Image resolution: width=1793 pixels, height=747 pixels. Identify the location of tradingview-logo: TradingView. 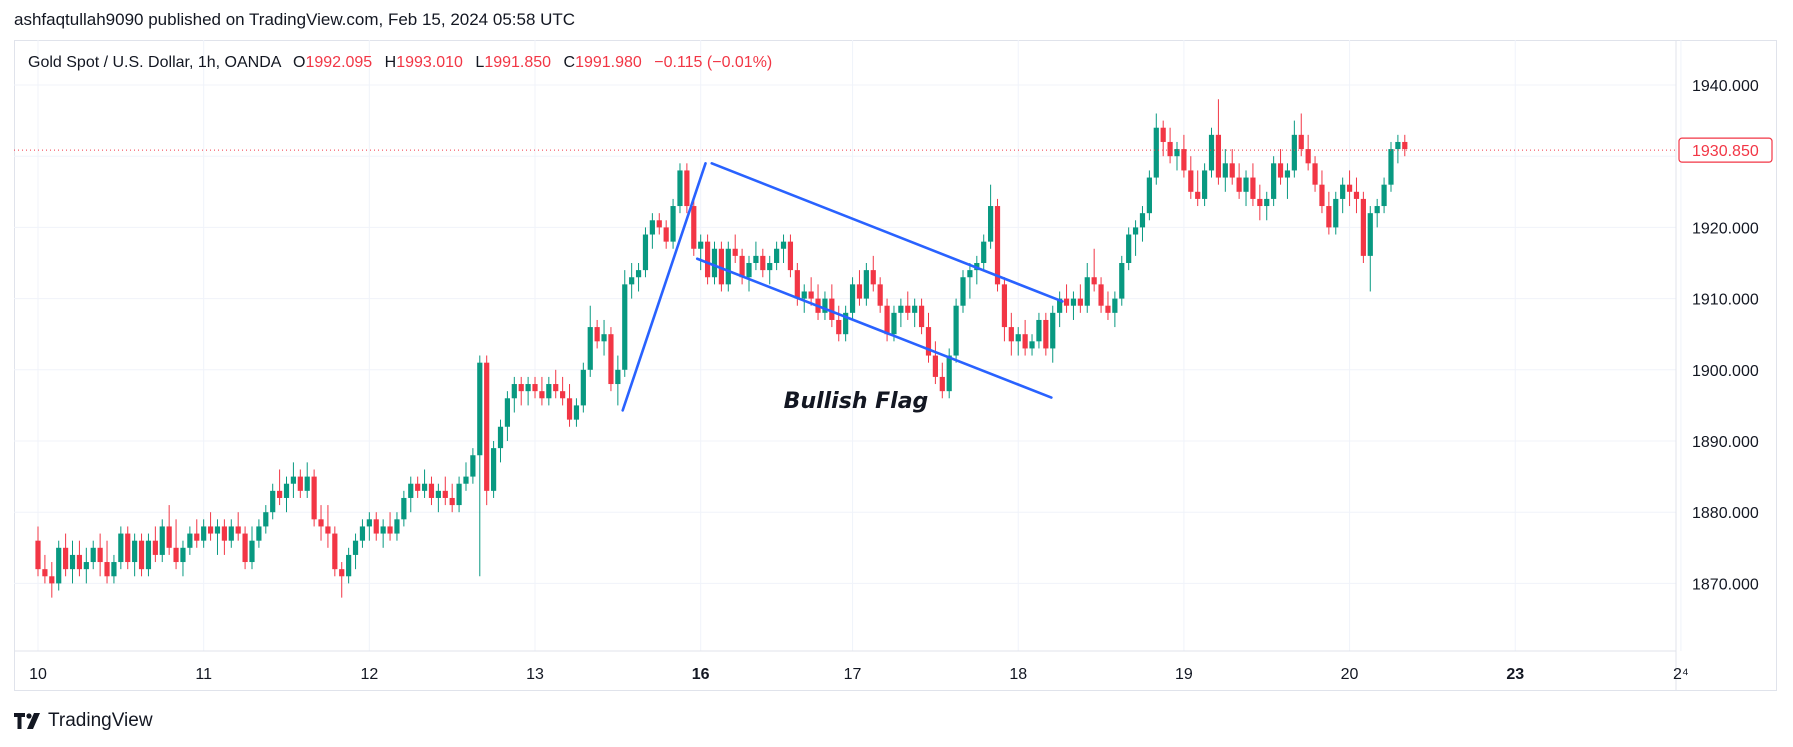
(83, 721).